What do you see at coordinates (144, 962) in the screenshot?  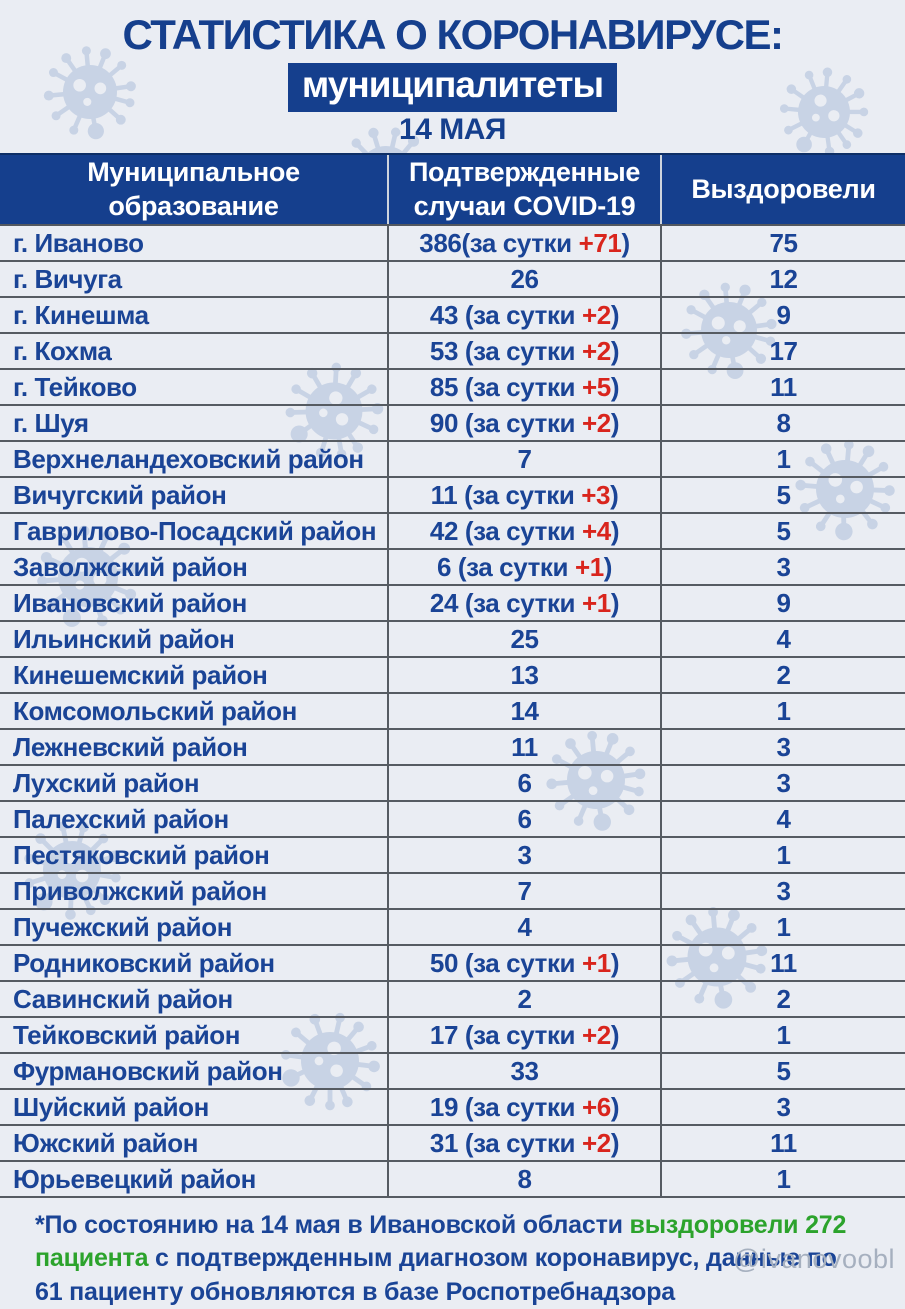 I see `municipality-name: Родниковский район` at bounding box center [144, 962].